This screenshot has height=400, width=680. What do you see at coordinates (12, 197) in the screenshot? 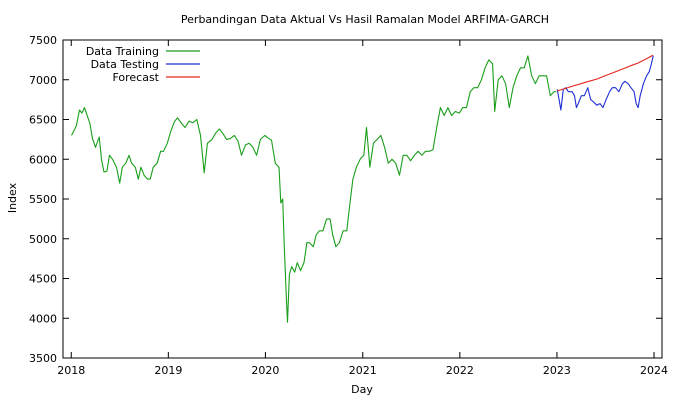
I see `y-axis-label: Index` at bounding box center [12, 197].